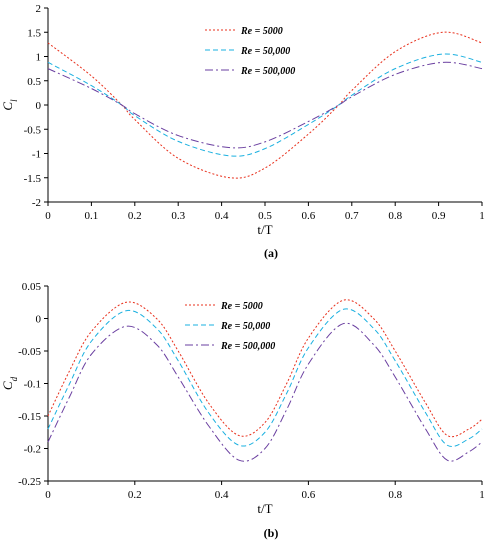  Describe the element at coordinates (9, 105) in the screenshot. I see `y-axis-label: Cl` at that location.